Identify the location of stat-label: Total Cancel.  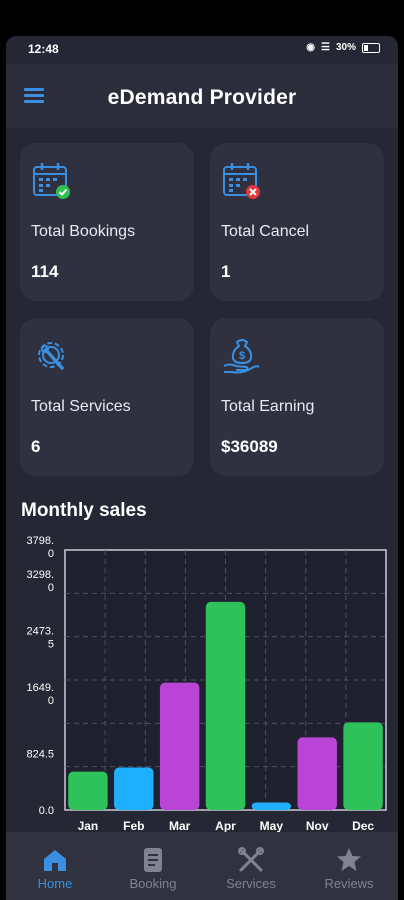
(265, 231).